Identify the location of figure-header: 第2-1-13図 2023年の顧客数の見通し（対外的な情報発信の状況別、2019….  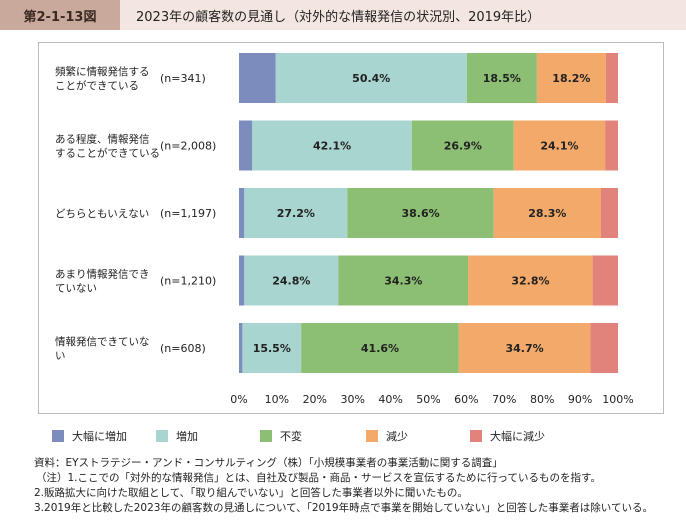
(343, 15).